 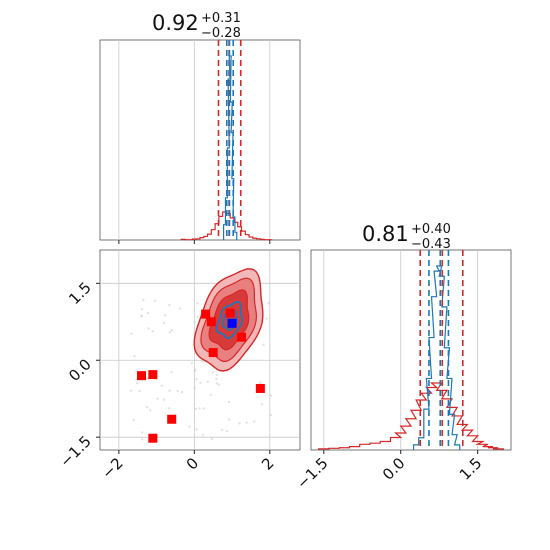 What do you see at coordinates (431, 244) in the screenshot?
I see `title-minus: −0.43` at bounding box center [431, 244].